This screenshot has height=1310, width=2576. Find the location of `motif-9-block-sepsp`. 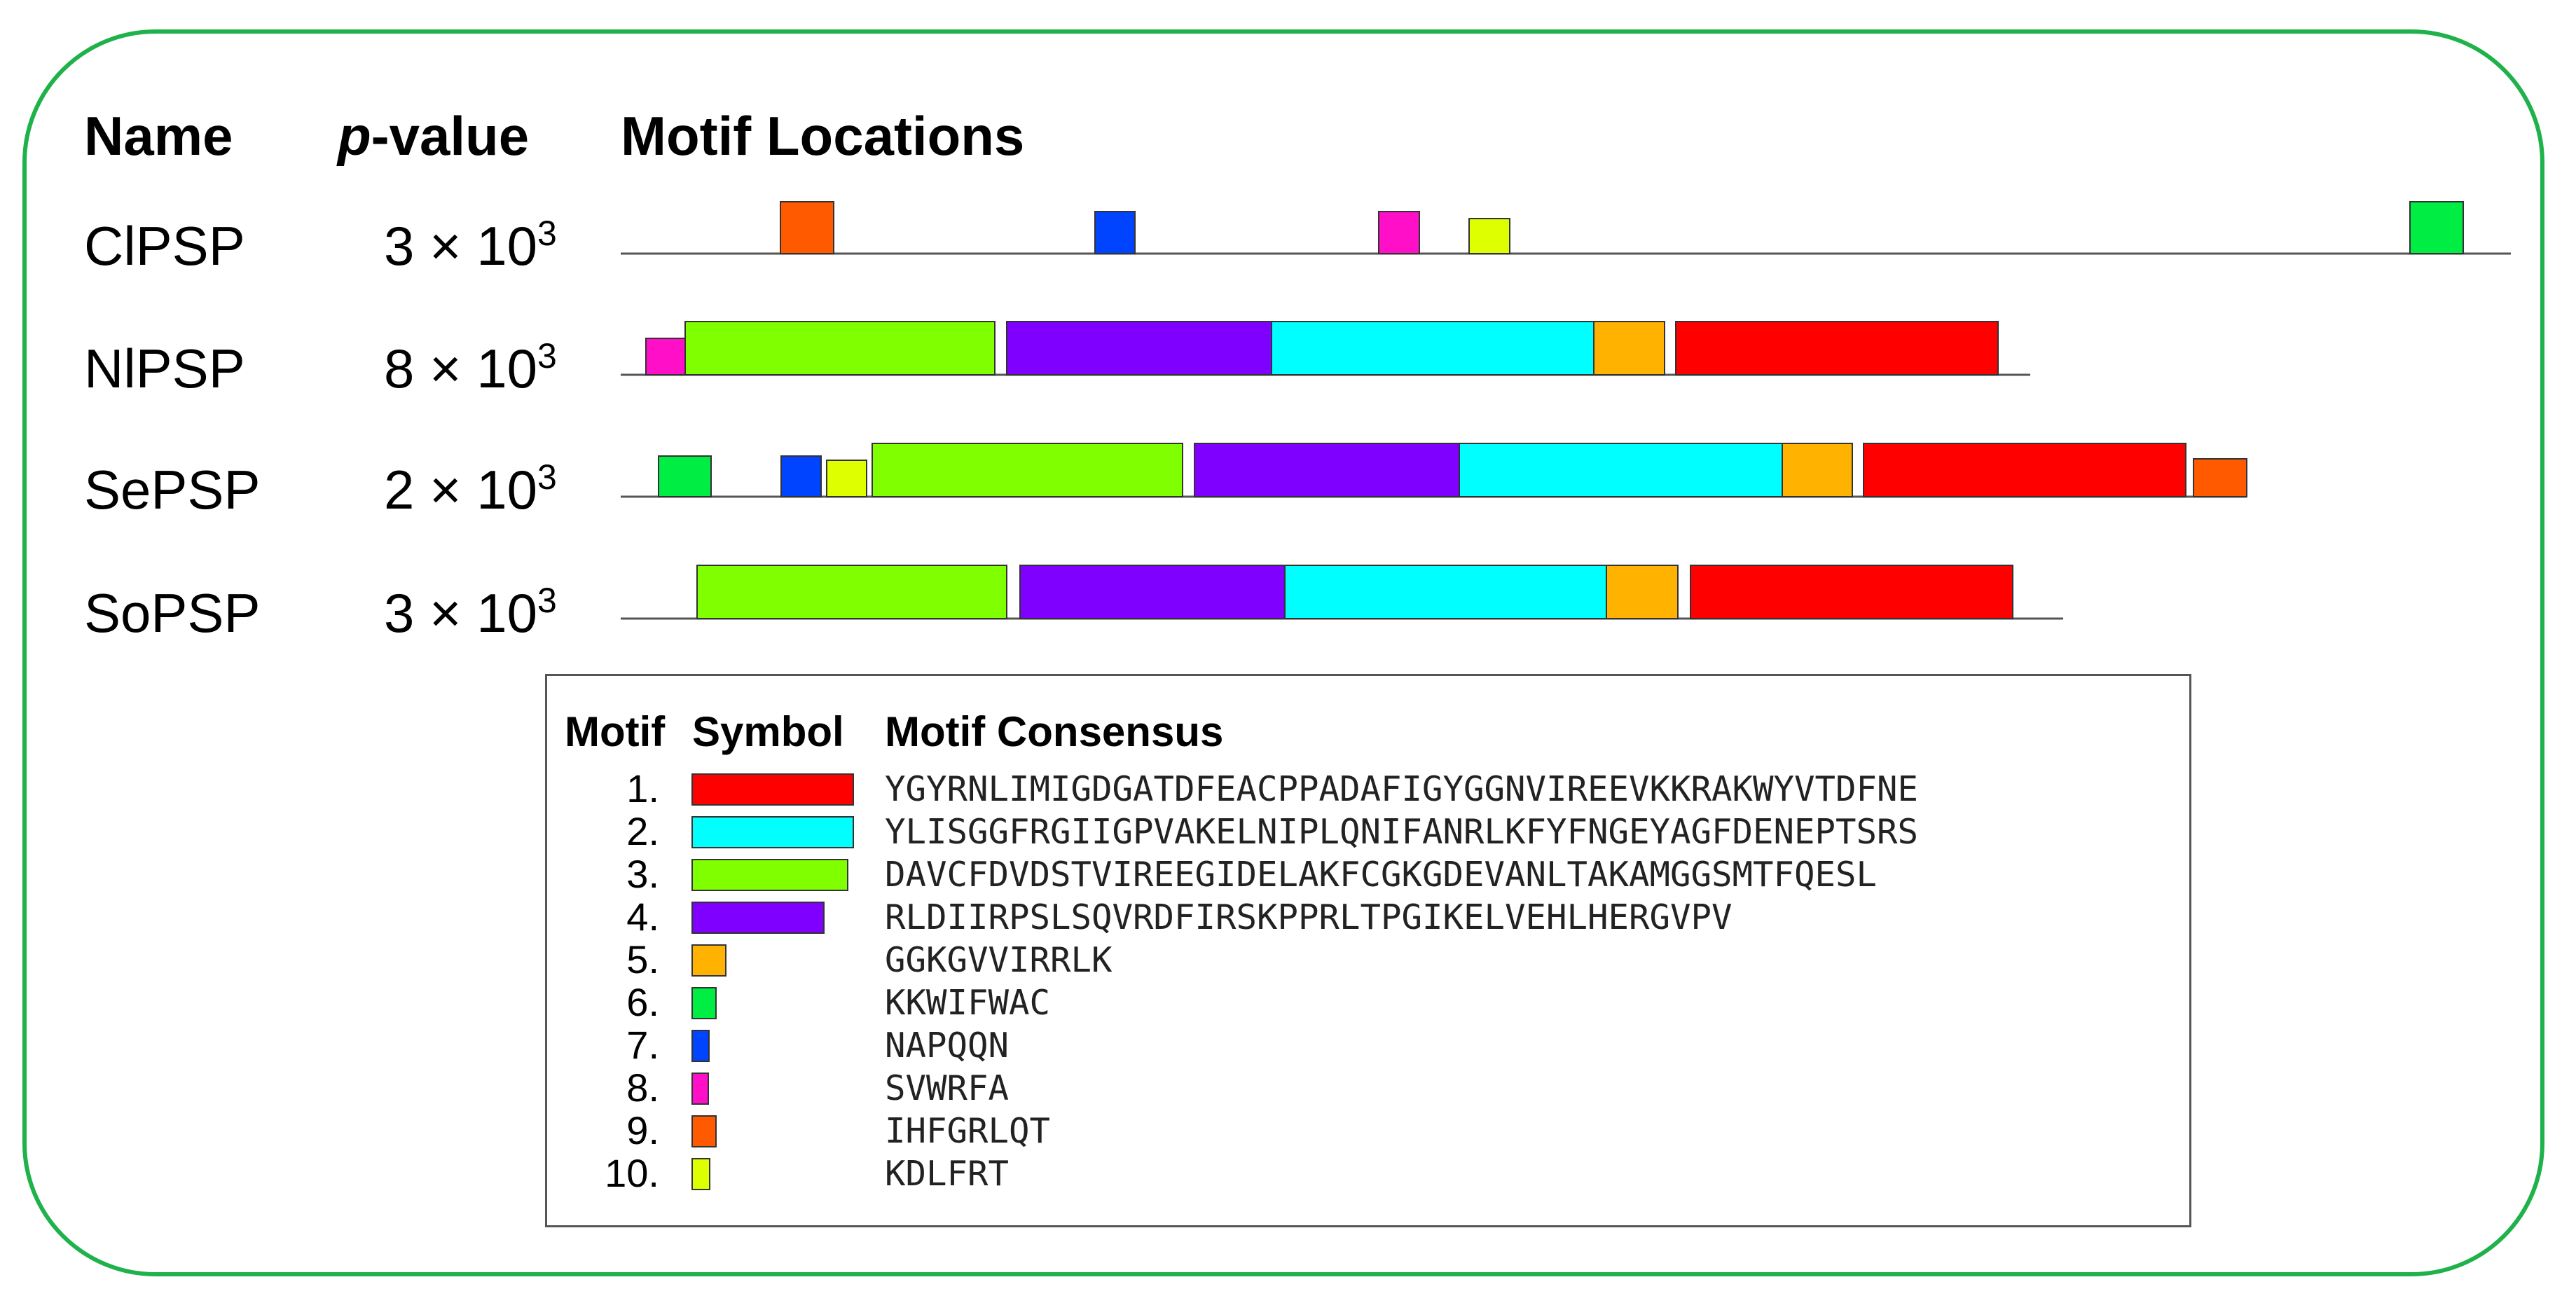

motif-9-block-sepsp is located at coordinates (2220, 477).